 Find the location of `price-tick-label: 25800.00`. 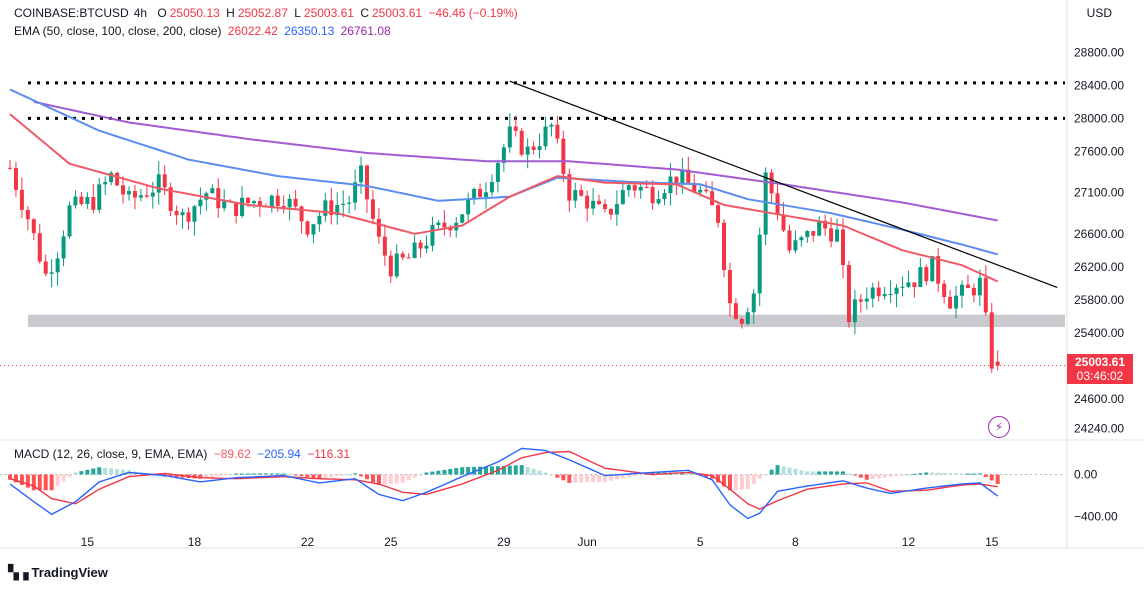

price-tick-label: 25800.00 is located at coordinates (1099, 300).